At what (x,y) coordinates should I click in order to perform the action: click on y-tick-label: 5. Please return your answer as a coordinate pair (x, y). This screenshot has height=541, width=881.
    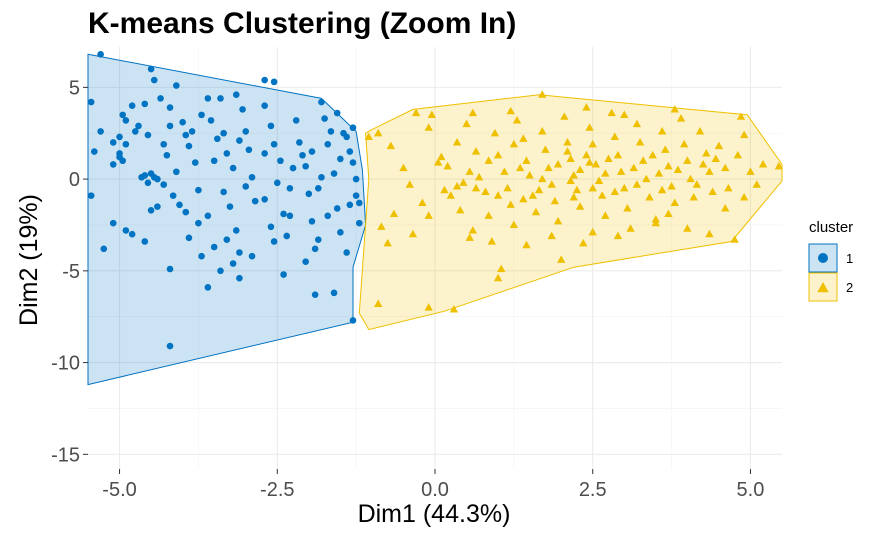
    Looking at the image, I should click on (74, 88).